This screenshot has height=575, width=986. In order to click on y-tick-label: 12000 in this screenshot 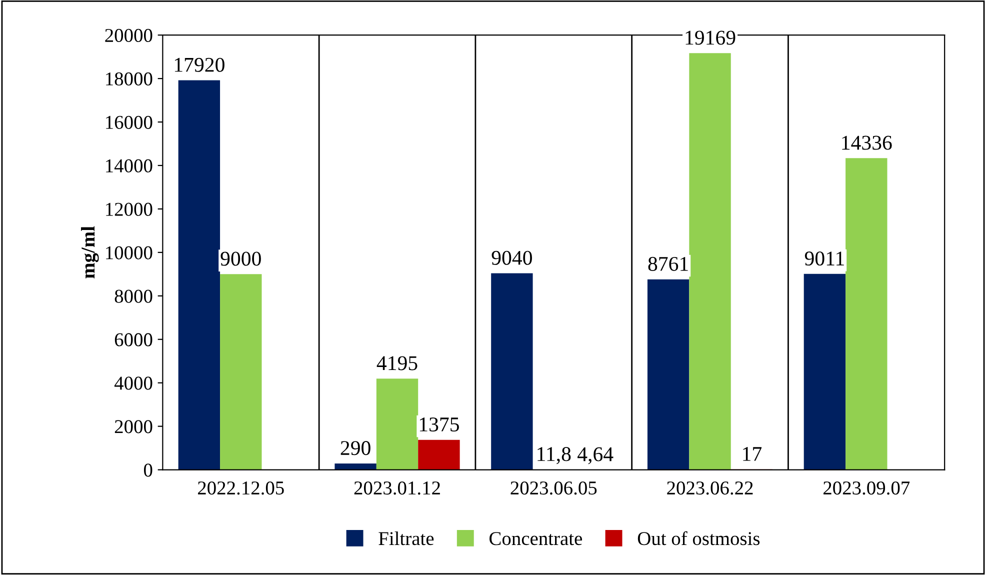, I will do `click(129, 209)`.